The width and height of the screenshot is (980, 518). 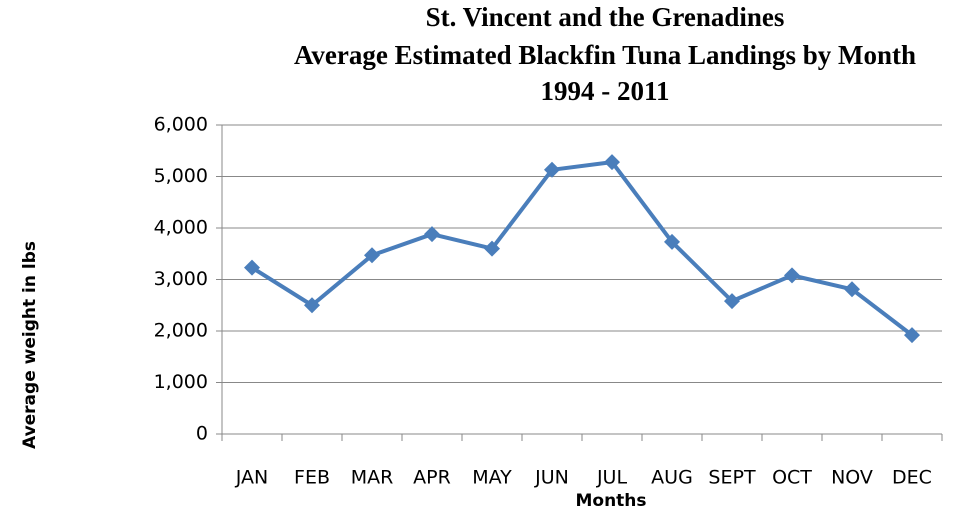 I want to click on x-tick-label: OCT, so click(x=792, y=478).